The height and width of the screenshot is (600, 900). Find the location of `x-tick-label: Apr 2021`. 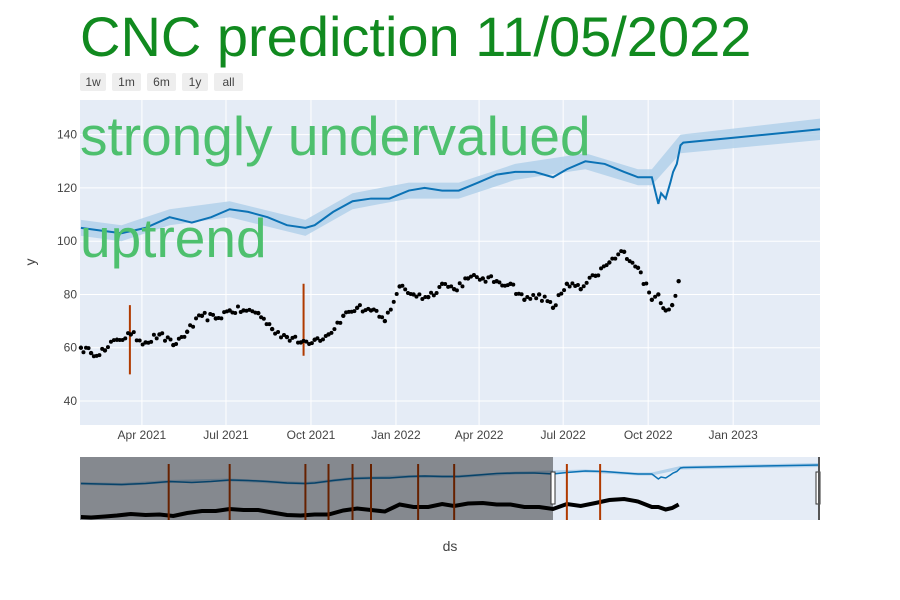

x-tick-label: Apr 2021 is located at coordinates (142, 435).